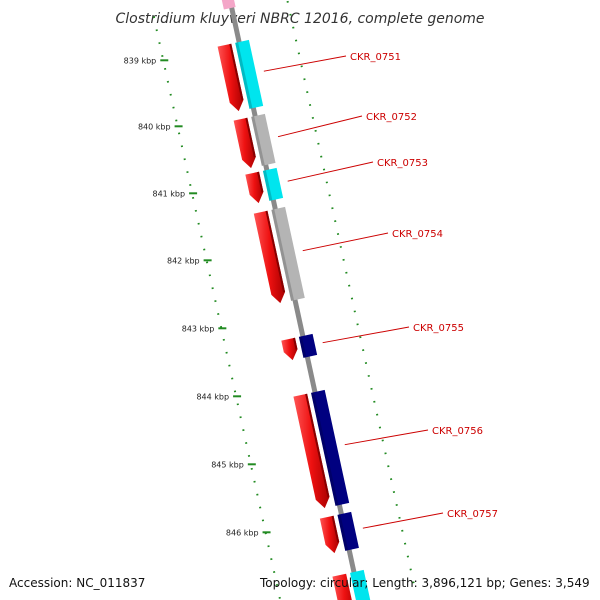 This screenshot has height=600, width=600. What do you see at coordinates (457, 431) in the screenshot?
I see `gene-label: CKR_0756` at bounding box center [457, 431].